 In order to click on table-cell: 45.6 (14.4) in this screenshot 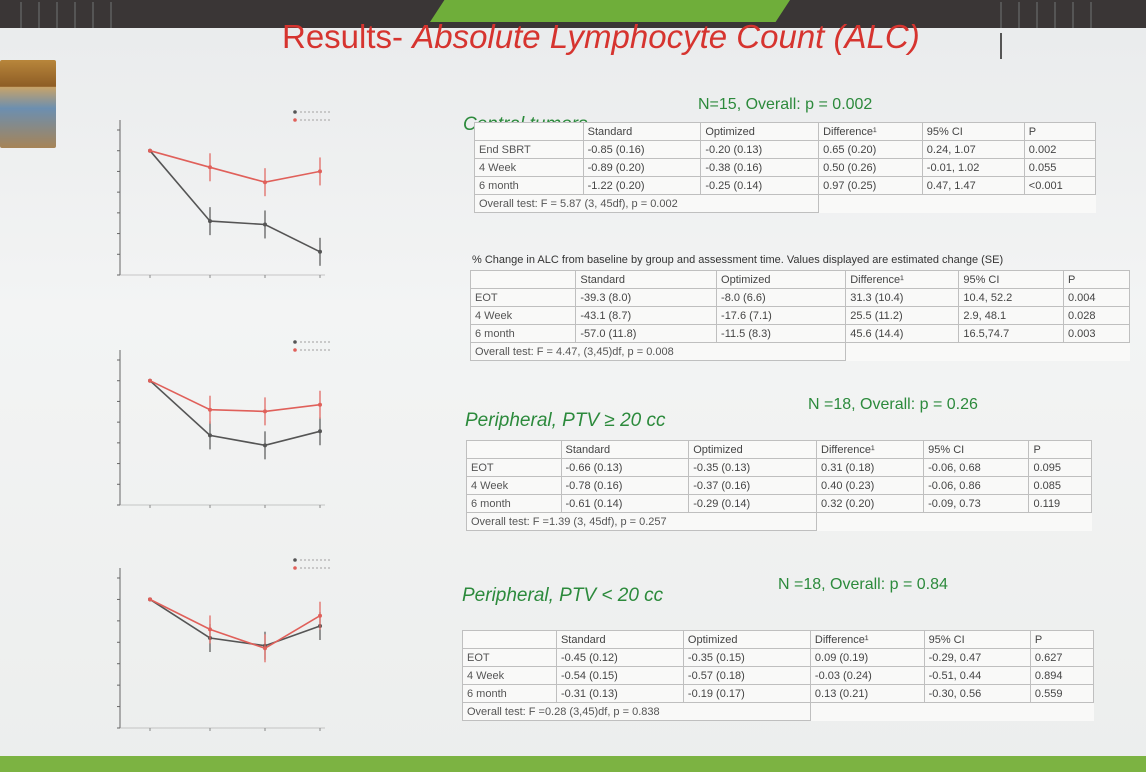, I will do `click(902, 333)`.